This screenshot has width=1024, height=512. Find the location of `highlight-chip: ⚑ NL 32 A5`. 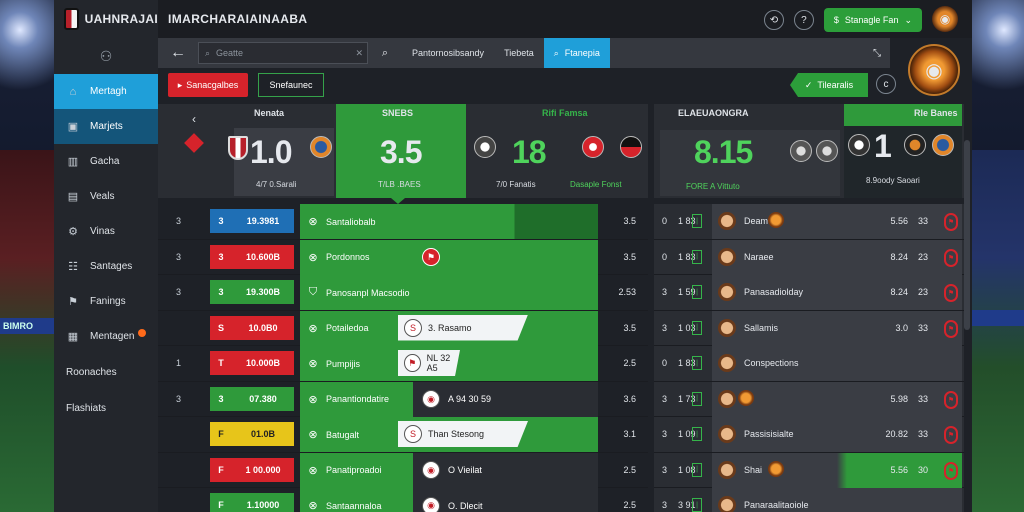

highlight-chip: ⚑ NL 32 A5 is located at coordinates (429, 363).